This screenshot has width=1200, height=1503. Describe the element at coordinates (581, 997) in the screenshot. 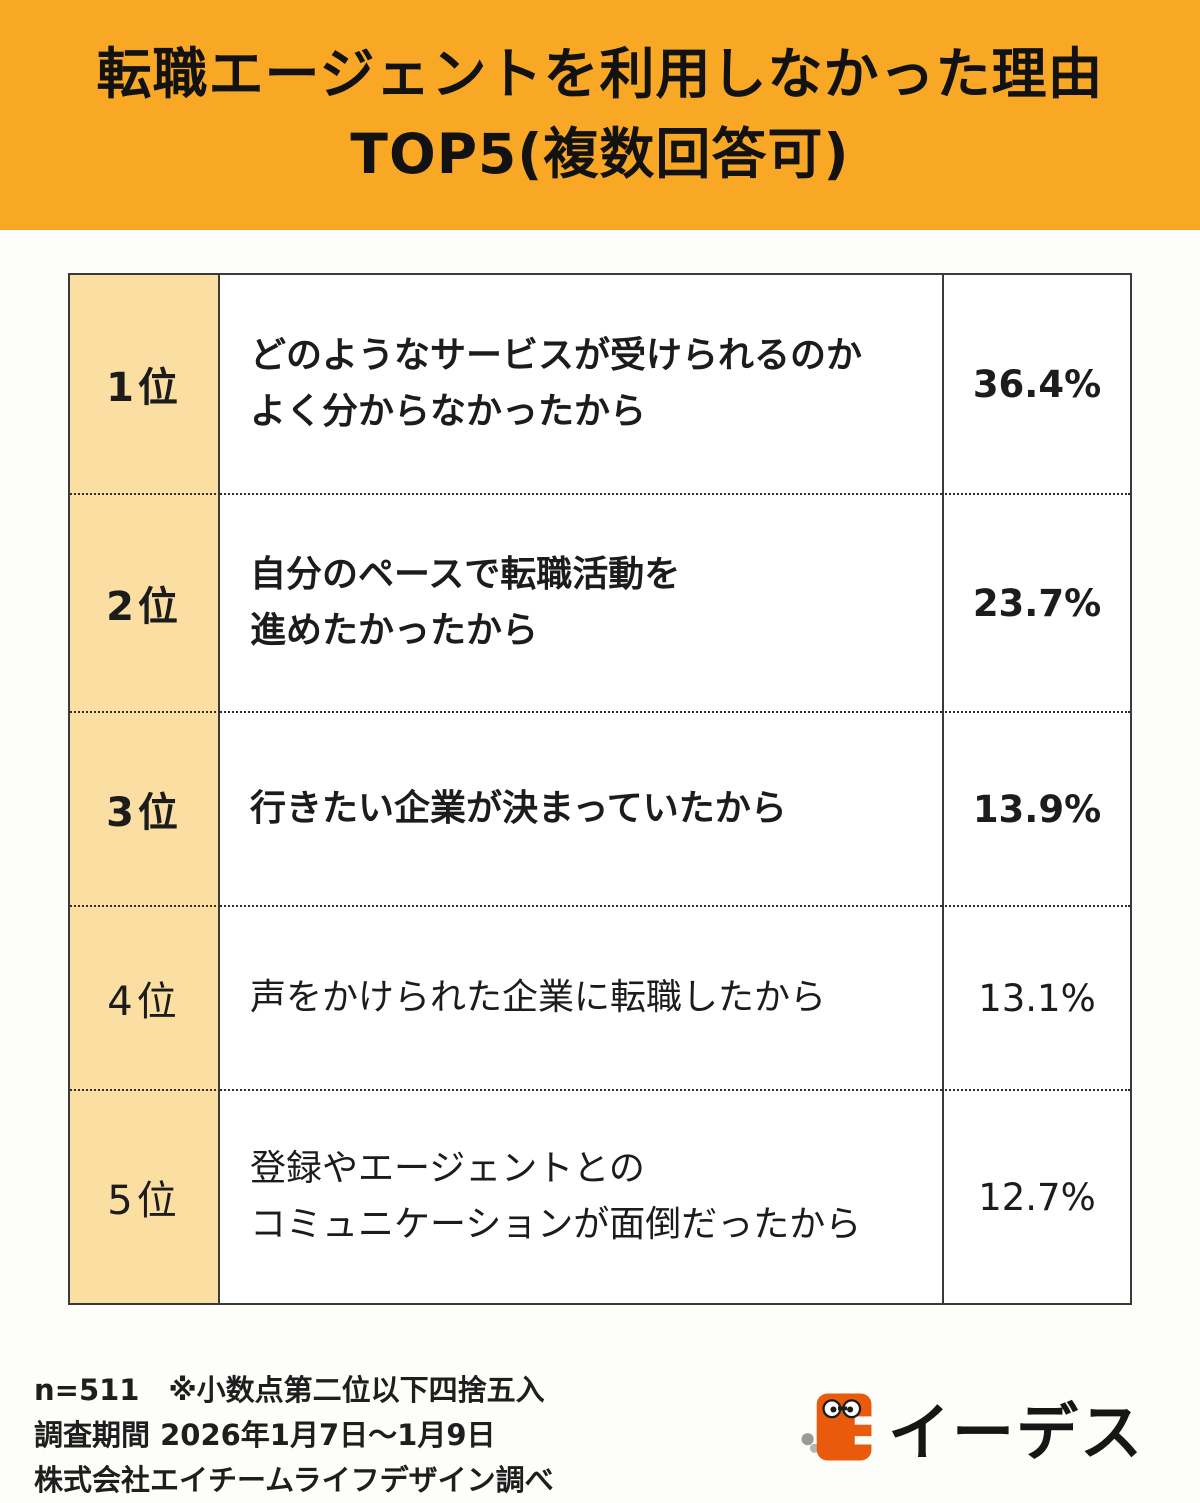

I see `reason-cell: 声をかけられた企業に転職したから` at that location.